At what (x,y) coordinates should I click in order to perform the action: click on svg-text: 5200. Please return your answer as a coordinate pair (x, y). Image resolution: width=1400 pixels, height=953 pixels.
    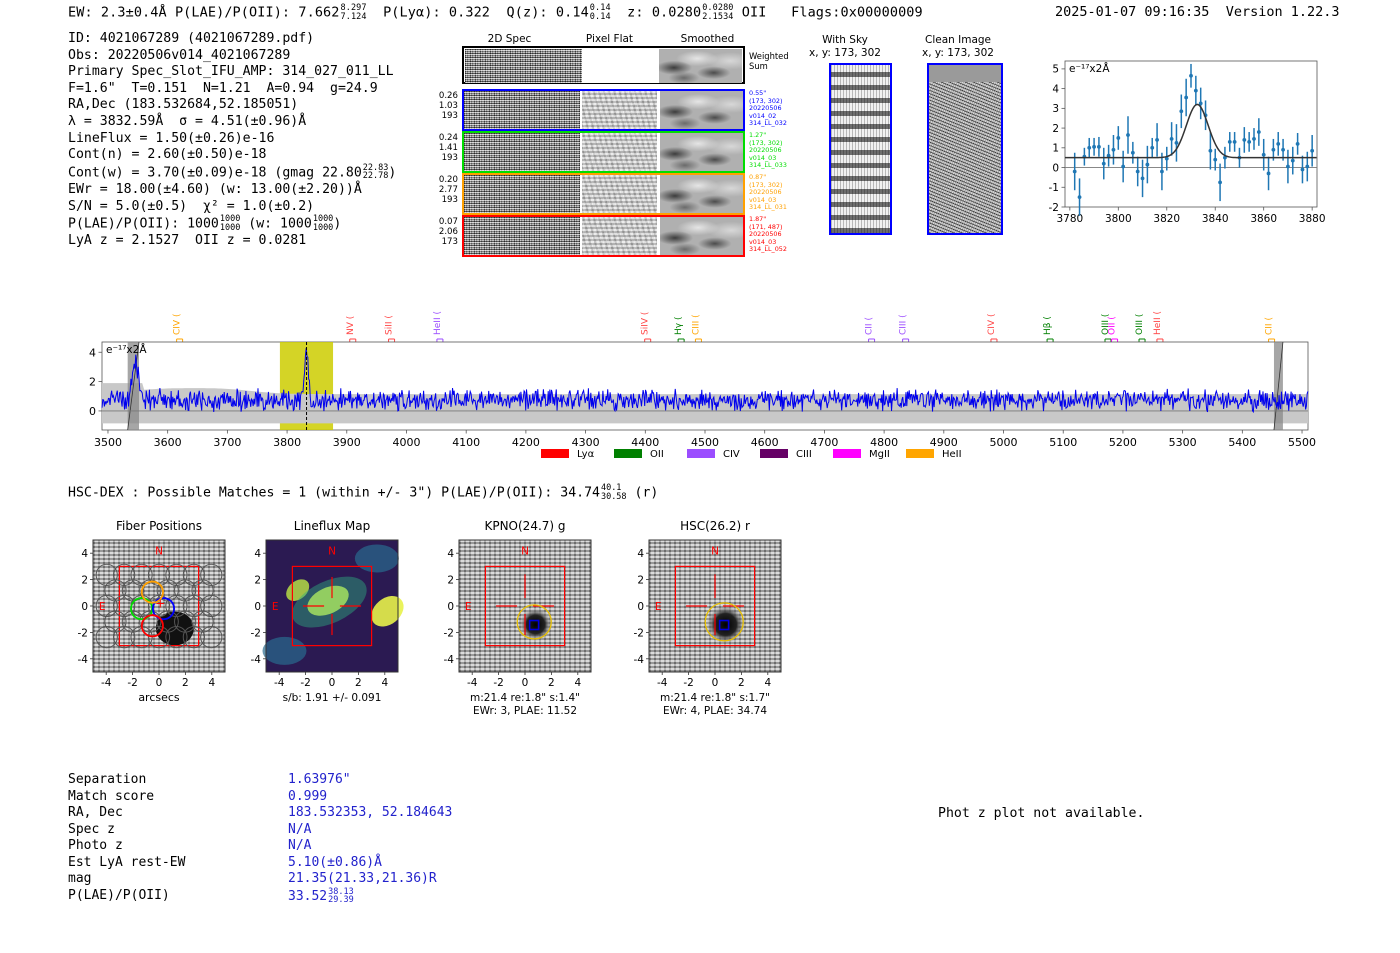
    Looking at the image, I should click on (1123, 442).